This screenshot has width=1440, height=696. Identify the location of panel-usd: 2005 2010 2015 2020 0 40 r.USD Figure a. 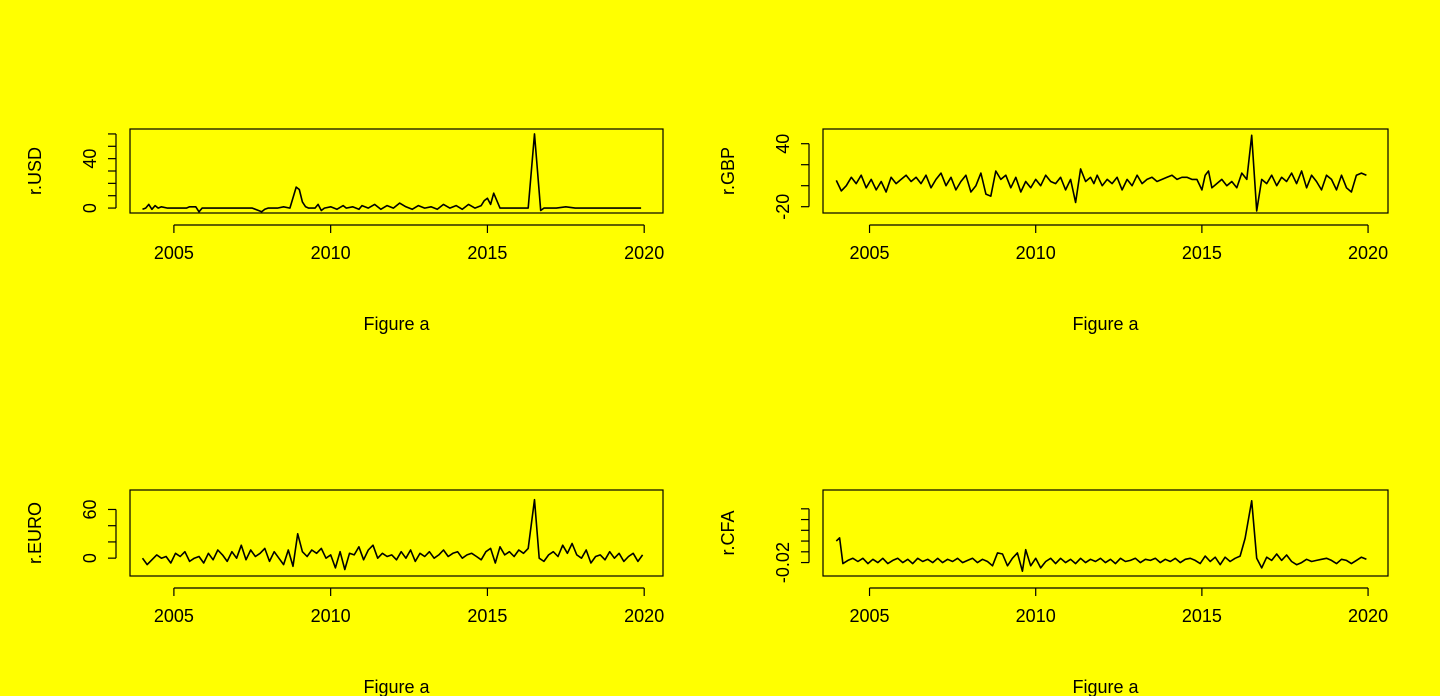
(344, 231).